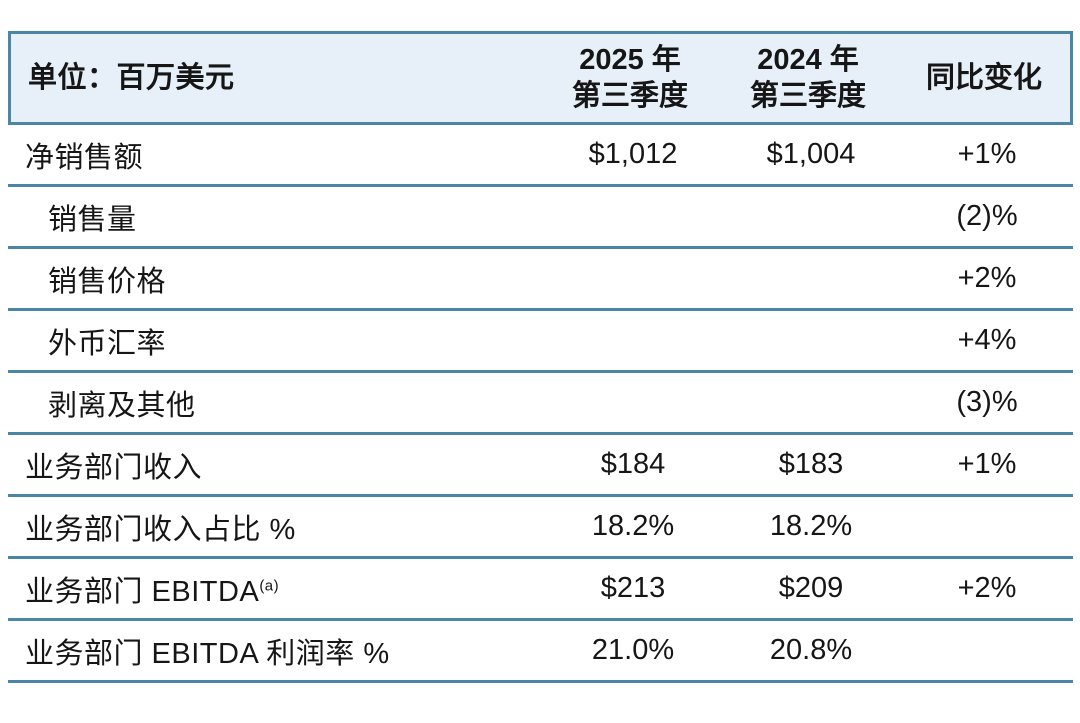 This screenshot has height=723, width=1080. What do you see at coordinates (630, 78) in the screenshot?
I see `header-col-2025-q3: 2025 年 第三季度` at bounding box center [630, 78].